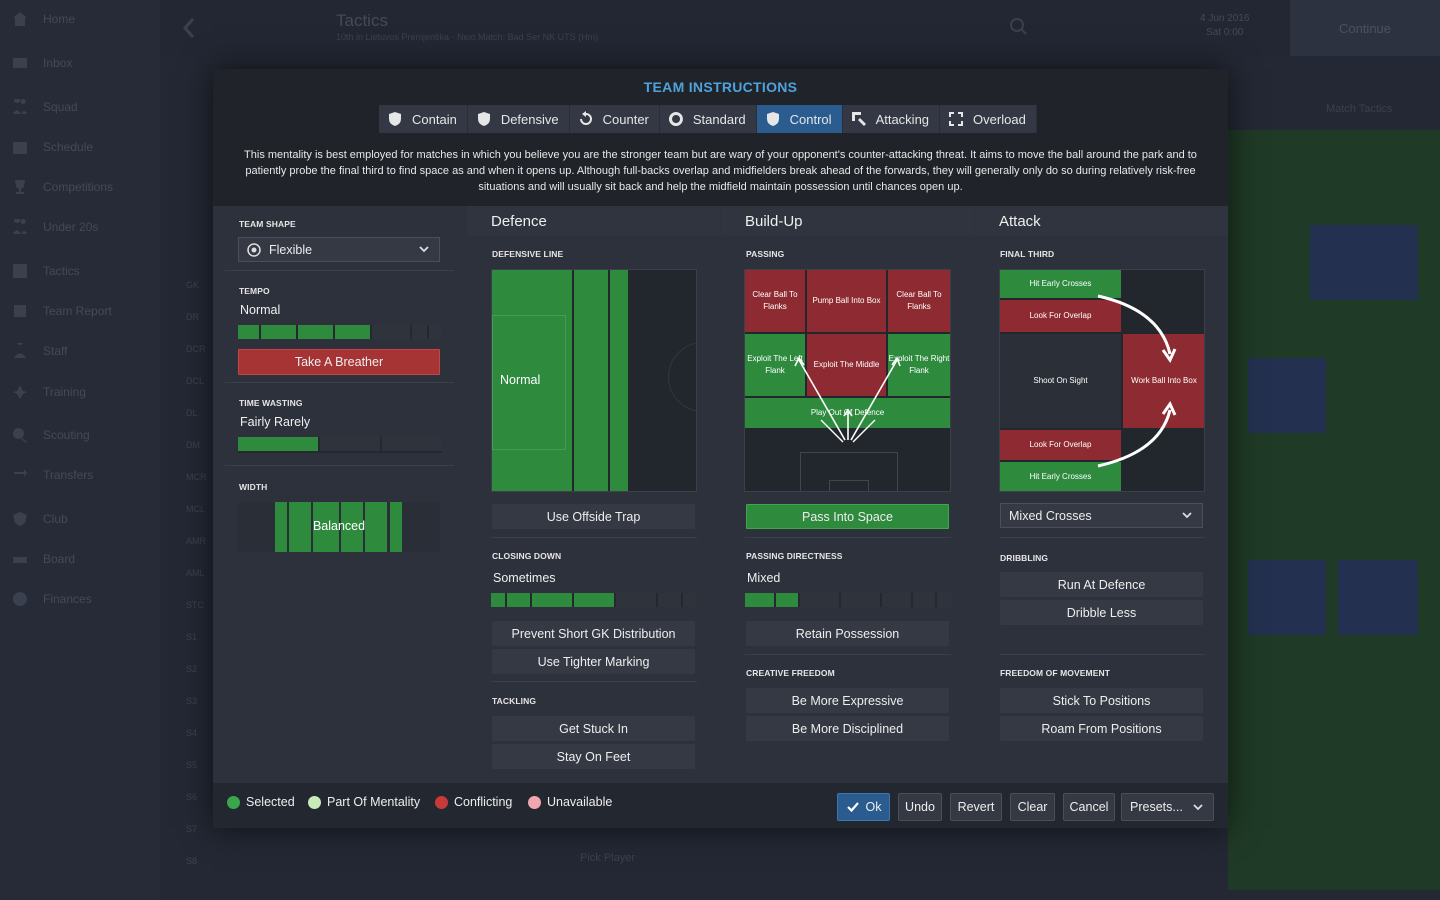  I want to click on tab-control: Control, so click(799, 119).